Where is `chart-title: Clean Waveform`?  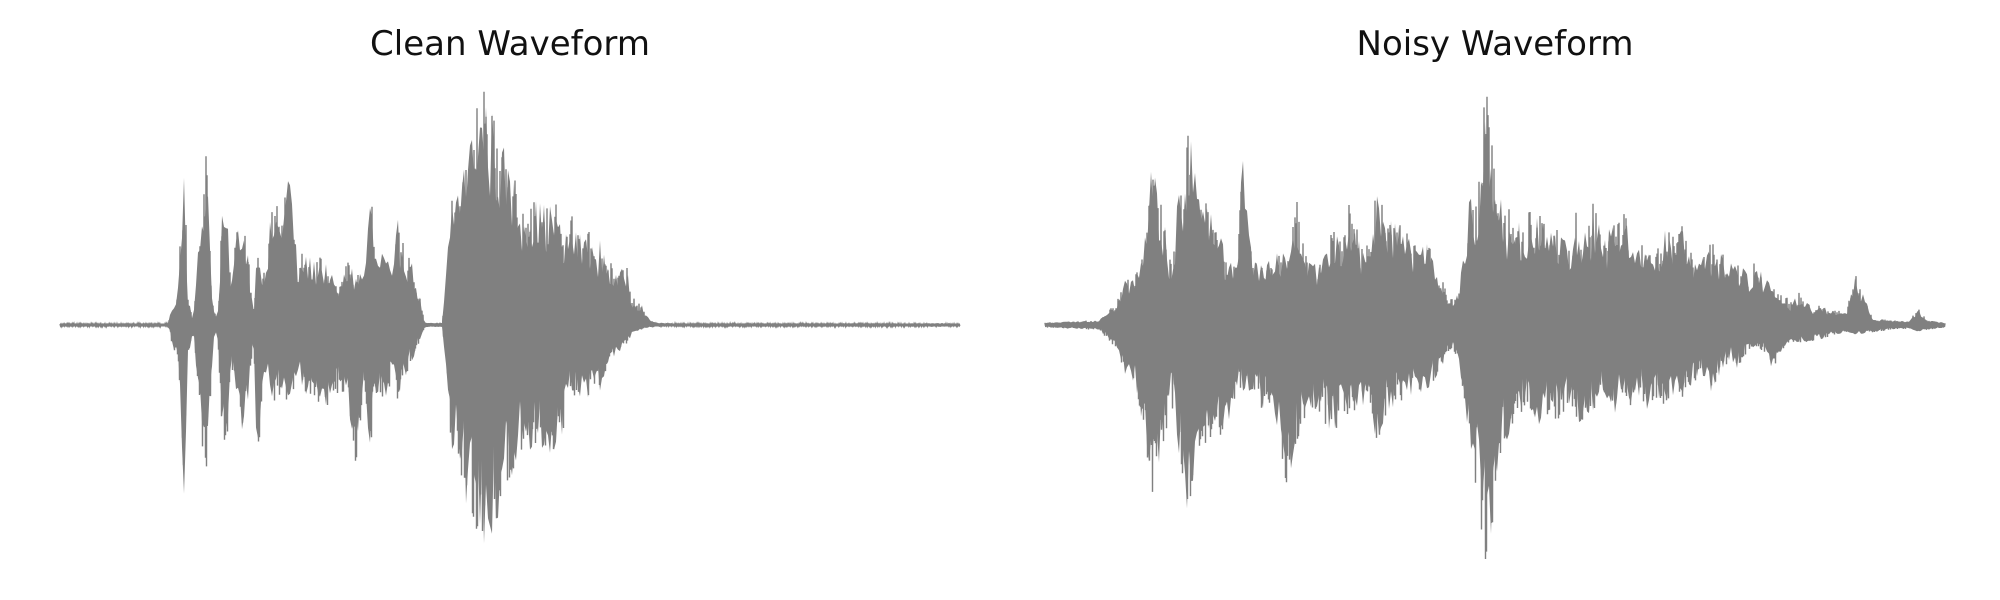
chart-title: Clean Waveform is located at coordinates (510, 44).